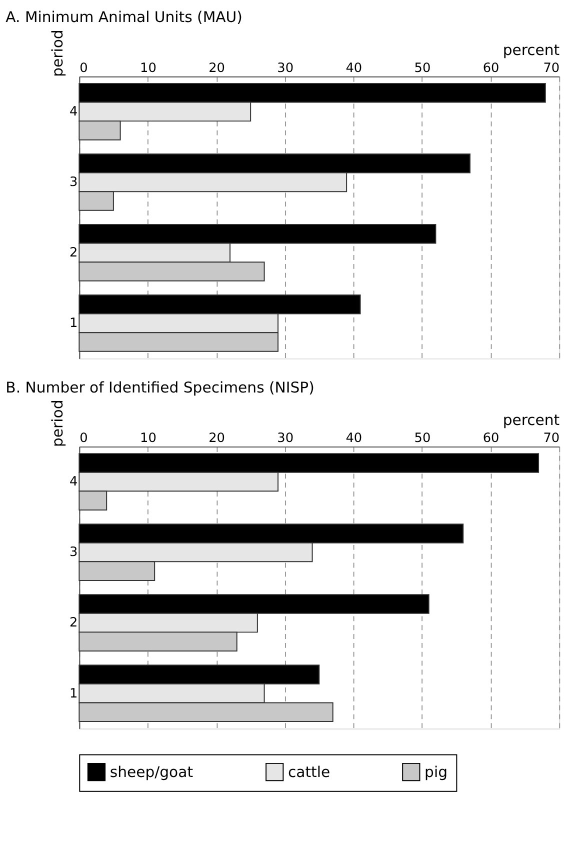  Describe the element at coordinates (309, 772) in the screenshot. I see `legend-label: cattle` at that location.